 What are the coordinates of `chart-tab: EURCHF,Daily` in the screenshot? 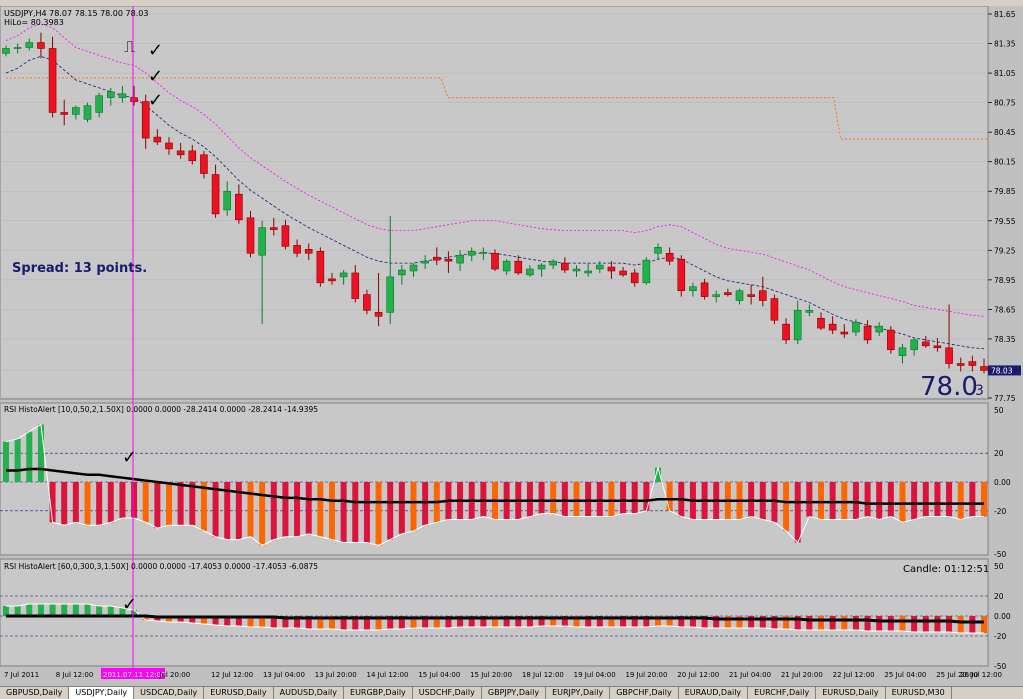 It's located at (782, 693).